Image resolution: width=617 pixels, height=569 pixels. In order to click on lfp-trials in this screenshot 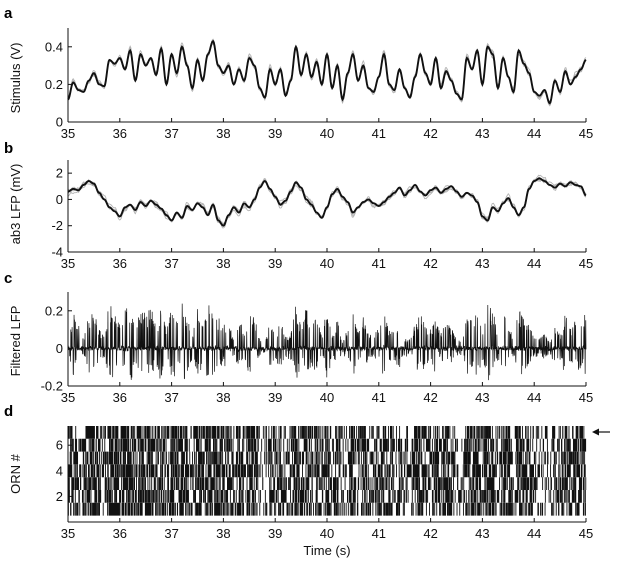, I will do `click(327, 201)`.